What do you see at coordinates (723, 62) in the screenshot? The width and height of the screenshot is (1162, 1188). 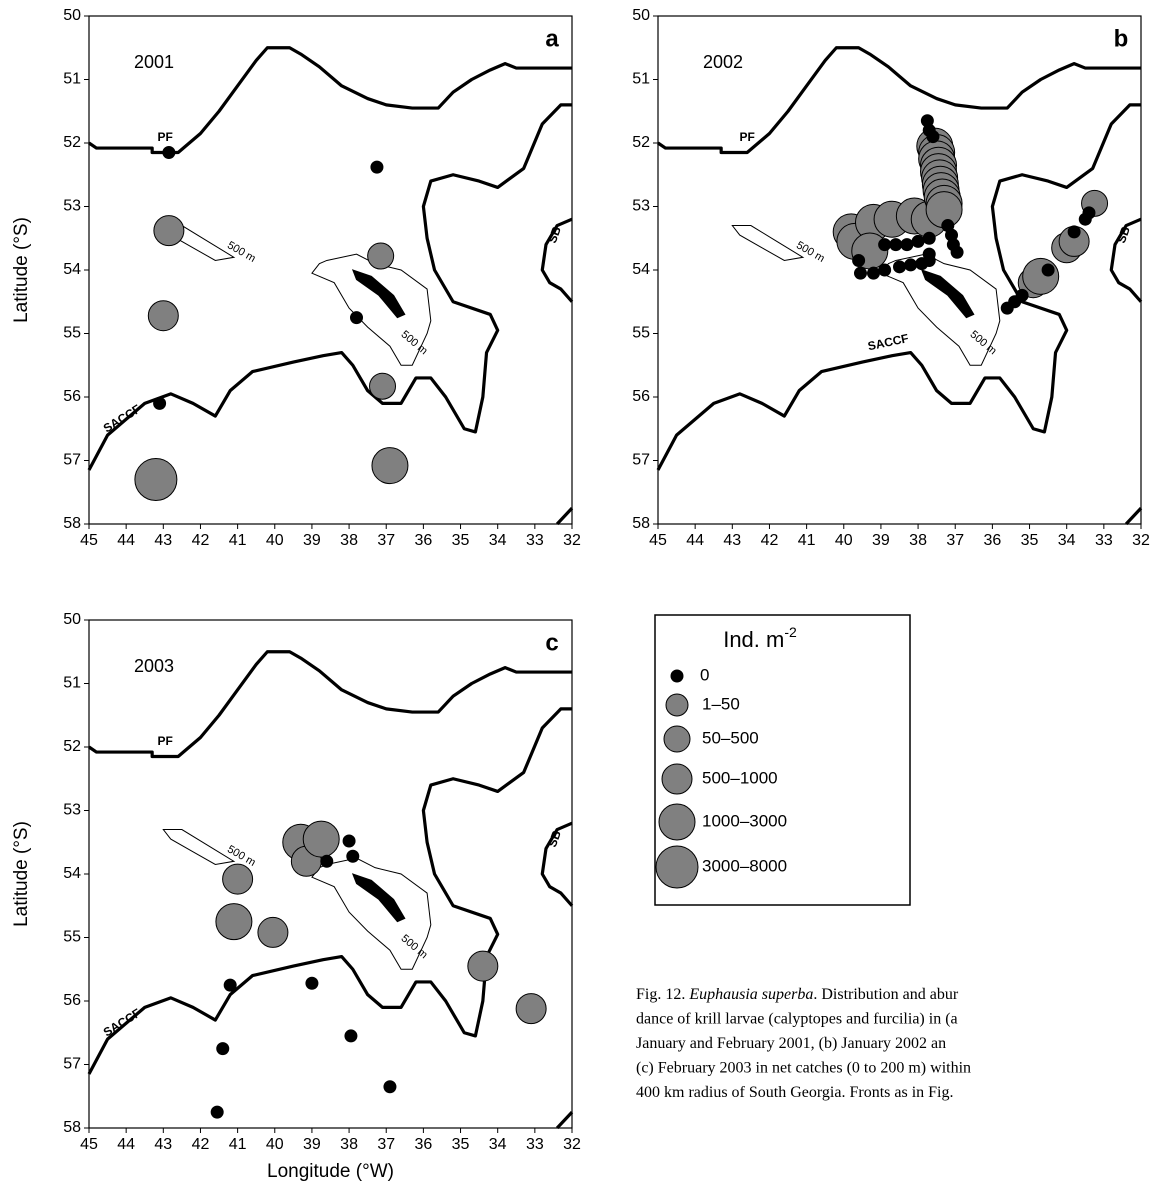 I see `panel-year: 2002` at bounding box center [723, 62].